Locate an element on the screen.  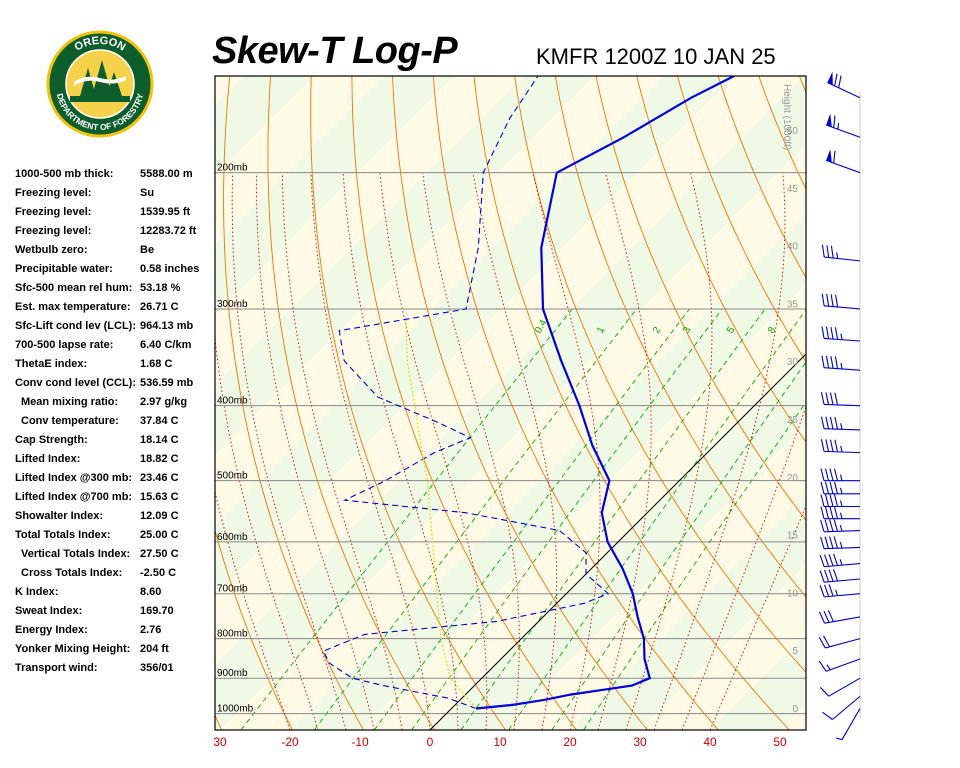
stat-value: 15.63 C is located at coordinates (159, 497).